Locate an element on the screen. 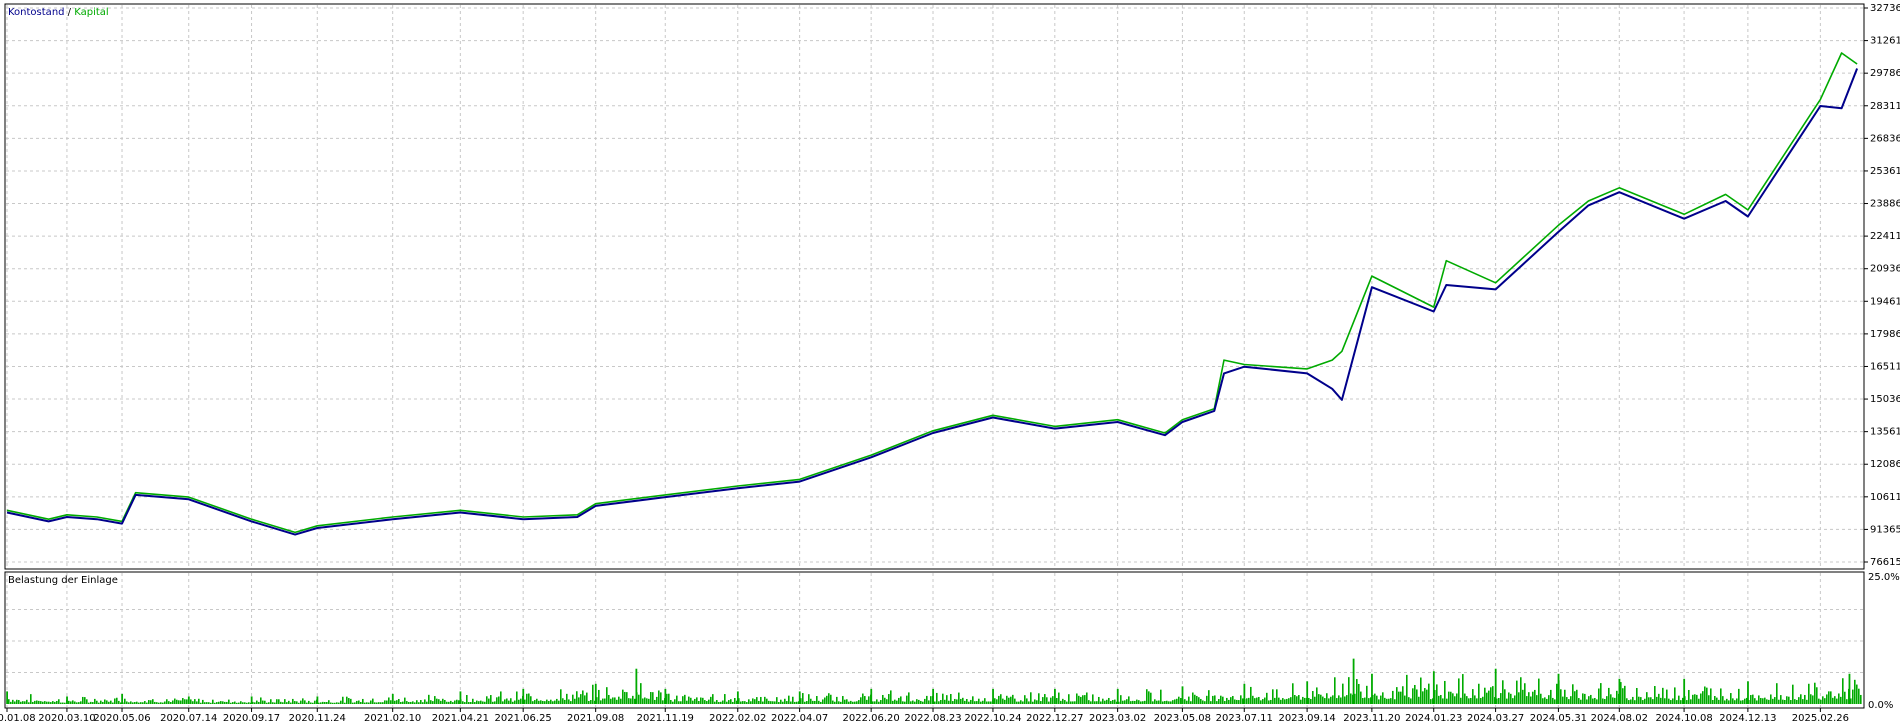 This screenshot has height=723, width=1900. y-tick-label: 224113 is located at coordinates (1885, 236).